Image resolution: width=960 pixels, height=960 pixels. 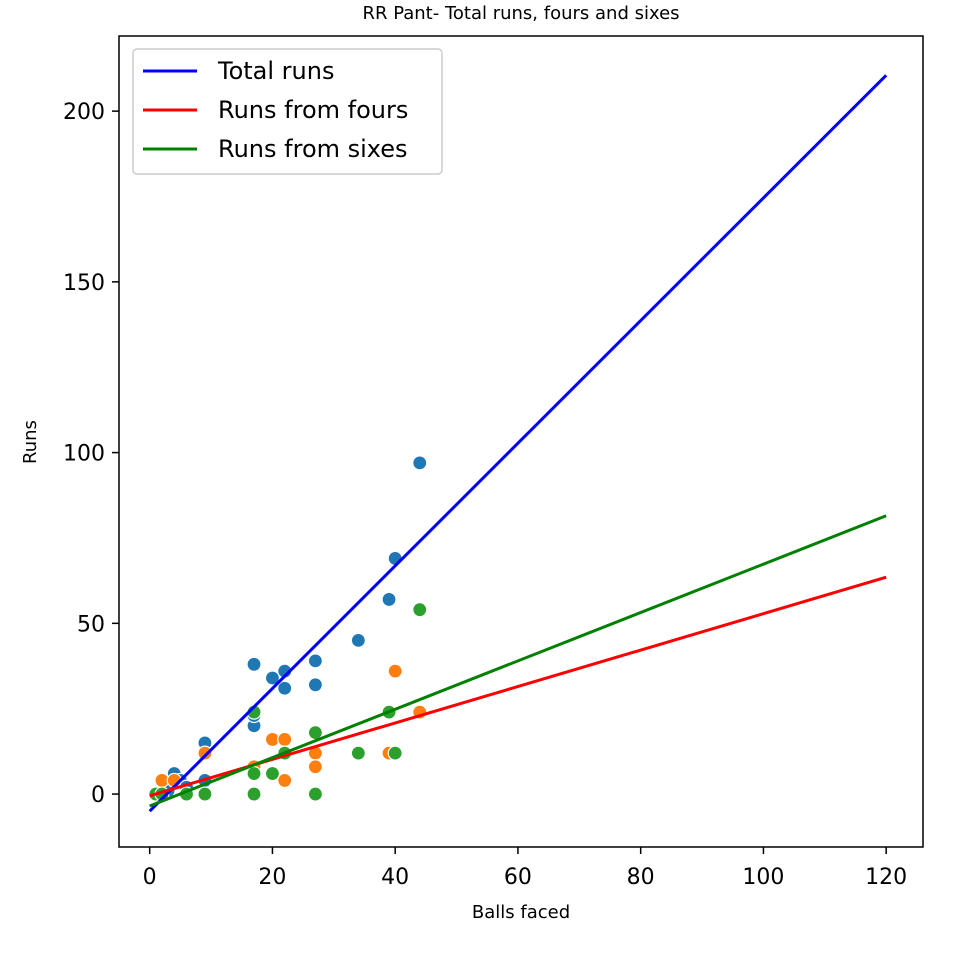 I want to click on x-tick-label: 0, so click(x=150, y=877).